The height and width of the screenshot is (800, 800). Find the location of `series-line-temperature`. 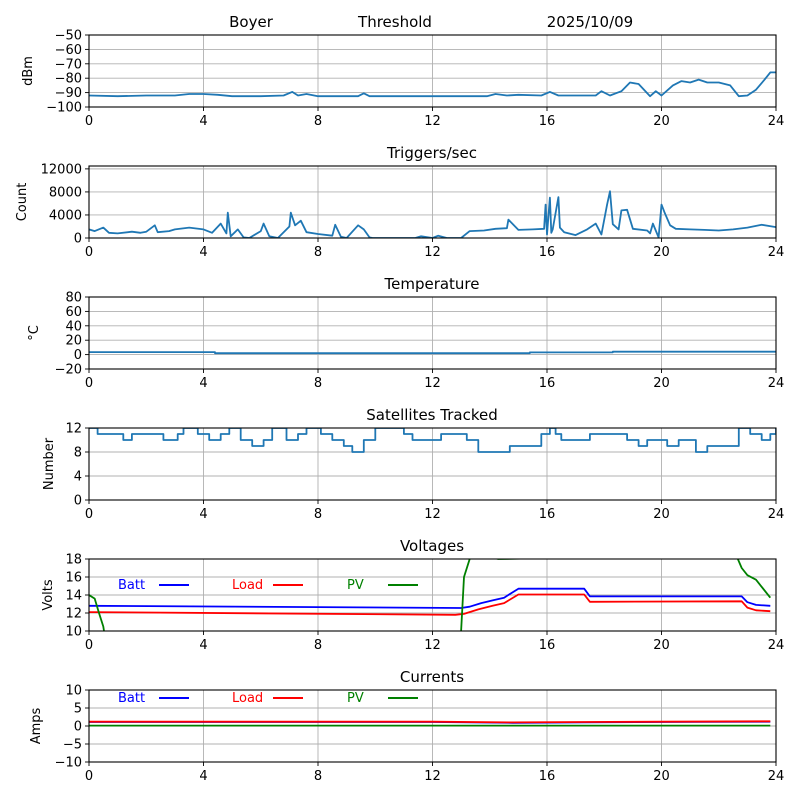

series-line-temperature is located at coordinates (432, 352).